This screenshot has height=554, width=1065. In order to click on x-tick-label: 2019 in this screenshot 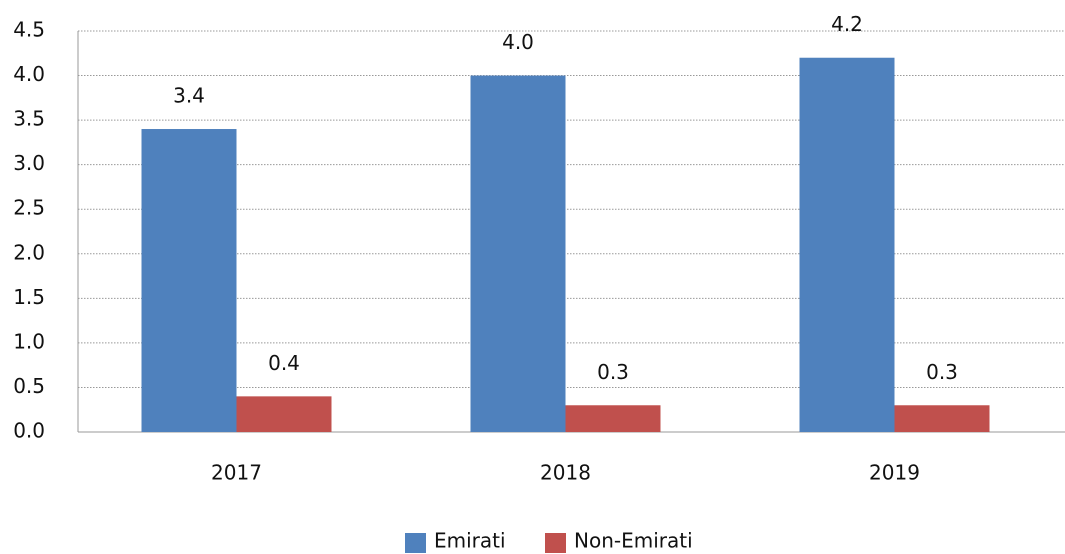, I will do `click(894, 473)`.